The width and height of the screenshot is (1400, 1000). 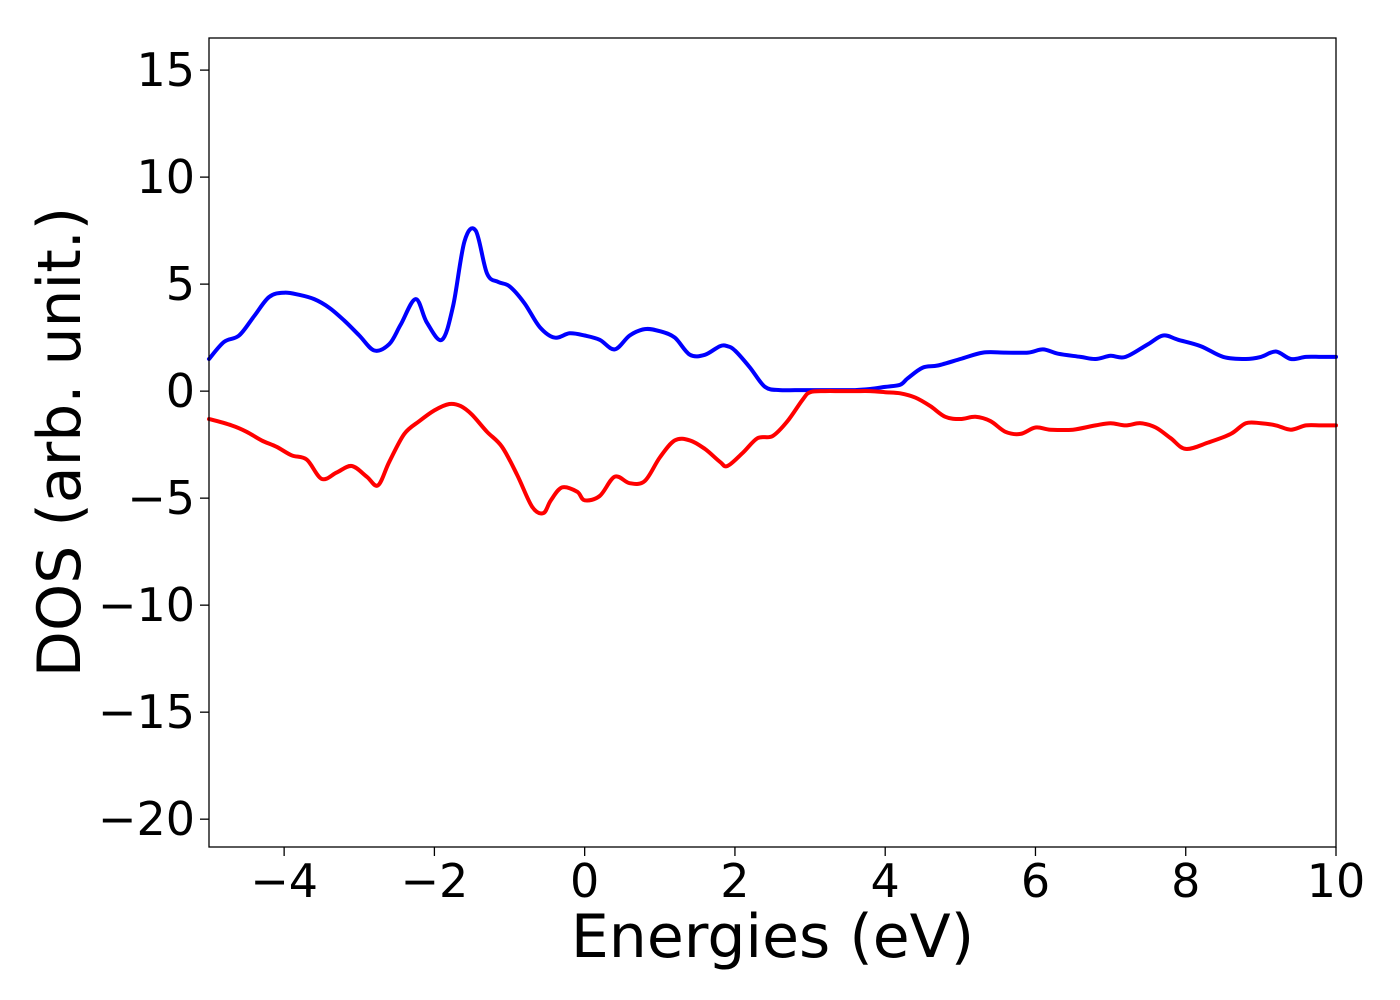 What do you see at coordinates (146, 819) in the screenshot?
I see `y-tick-label: −20` at bounding box center [146, 819].